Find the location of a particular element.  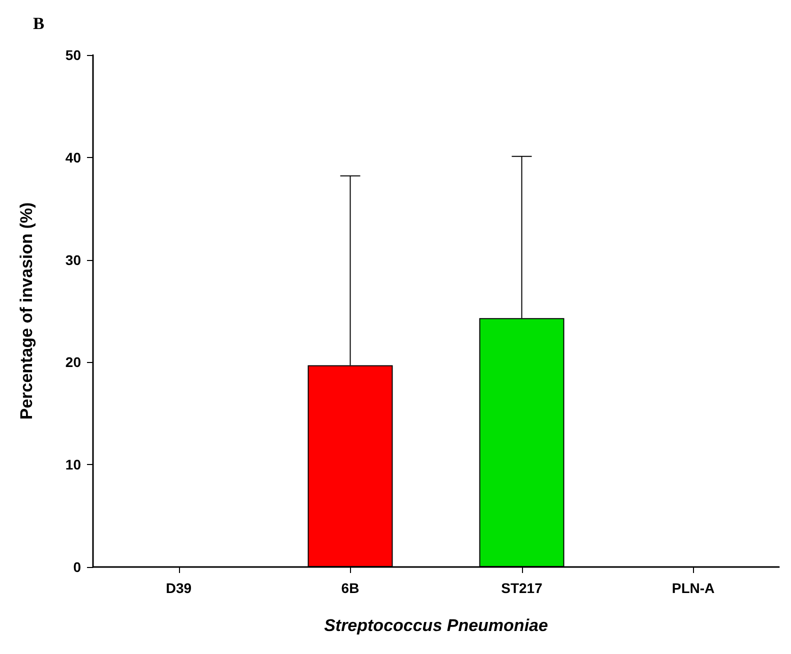

y-tick-label: 40 is located at coordinates (73, 157).